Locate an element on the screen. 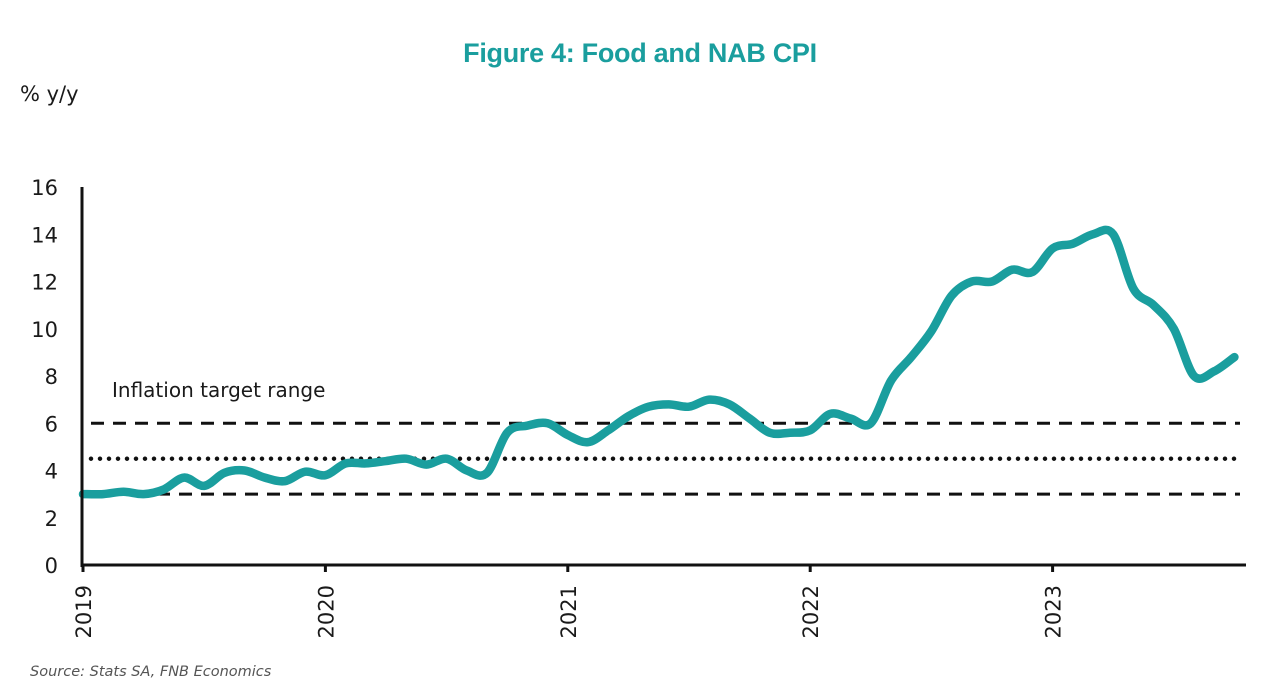 This screenshot has height=700, width=1280. annotation-layer: Inflation target range is located at coordinates (218, 390).